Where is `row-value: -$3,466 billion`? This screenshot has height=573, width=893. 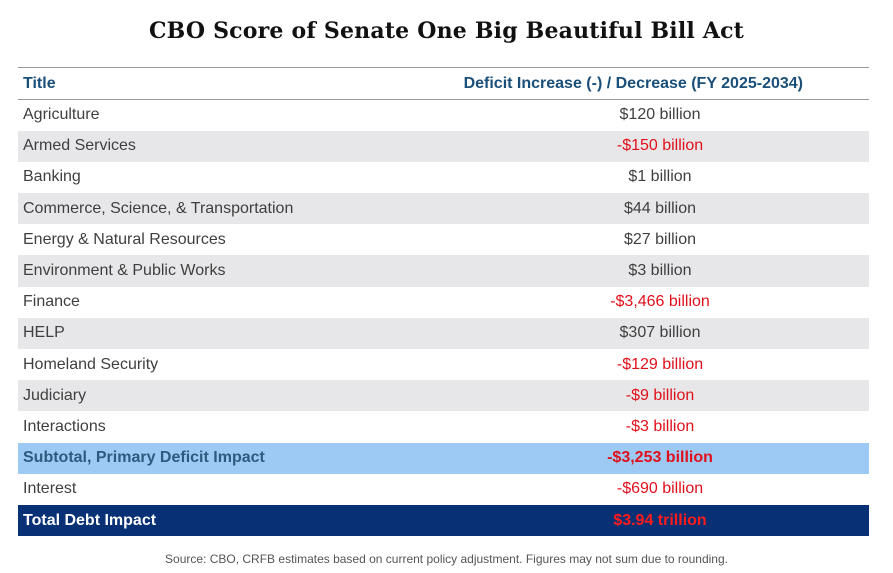
row-value: -$3,466 billion is located at coordinates (660, 302).